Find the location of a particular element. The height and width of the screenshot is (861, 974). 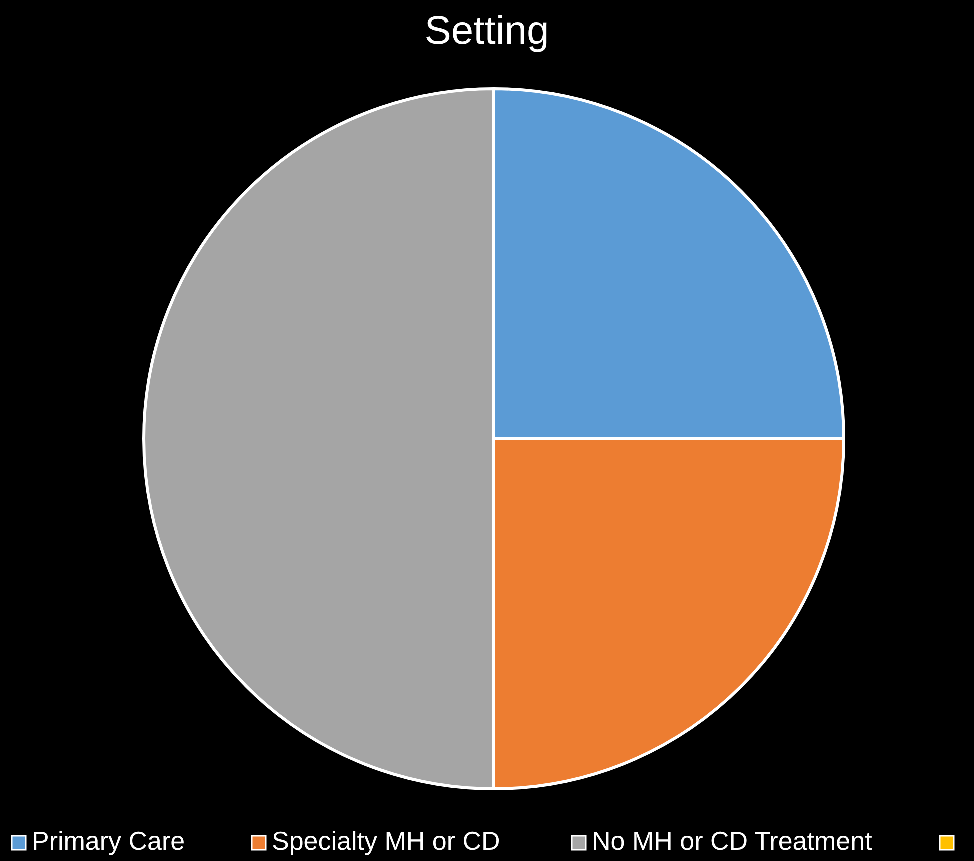

legend-label: Primary Care is located at coordinates (109, 841).